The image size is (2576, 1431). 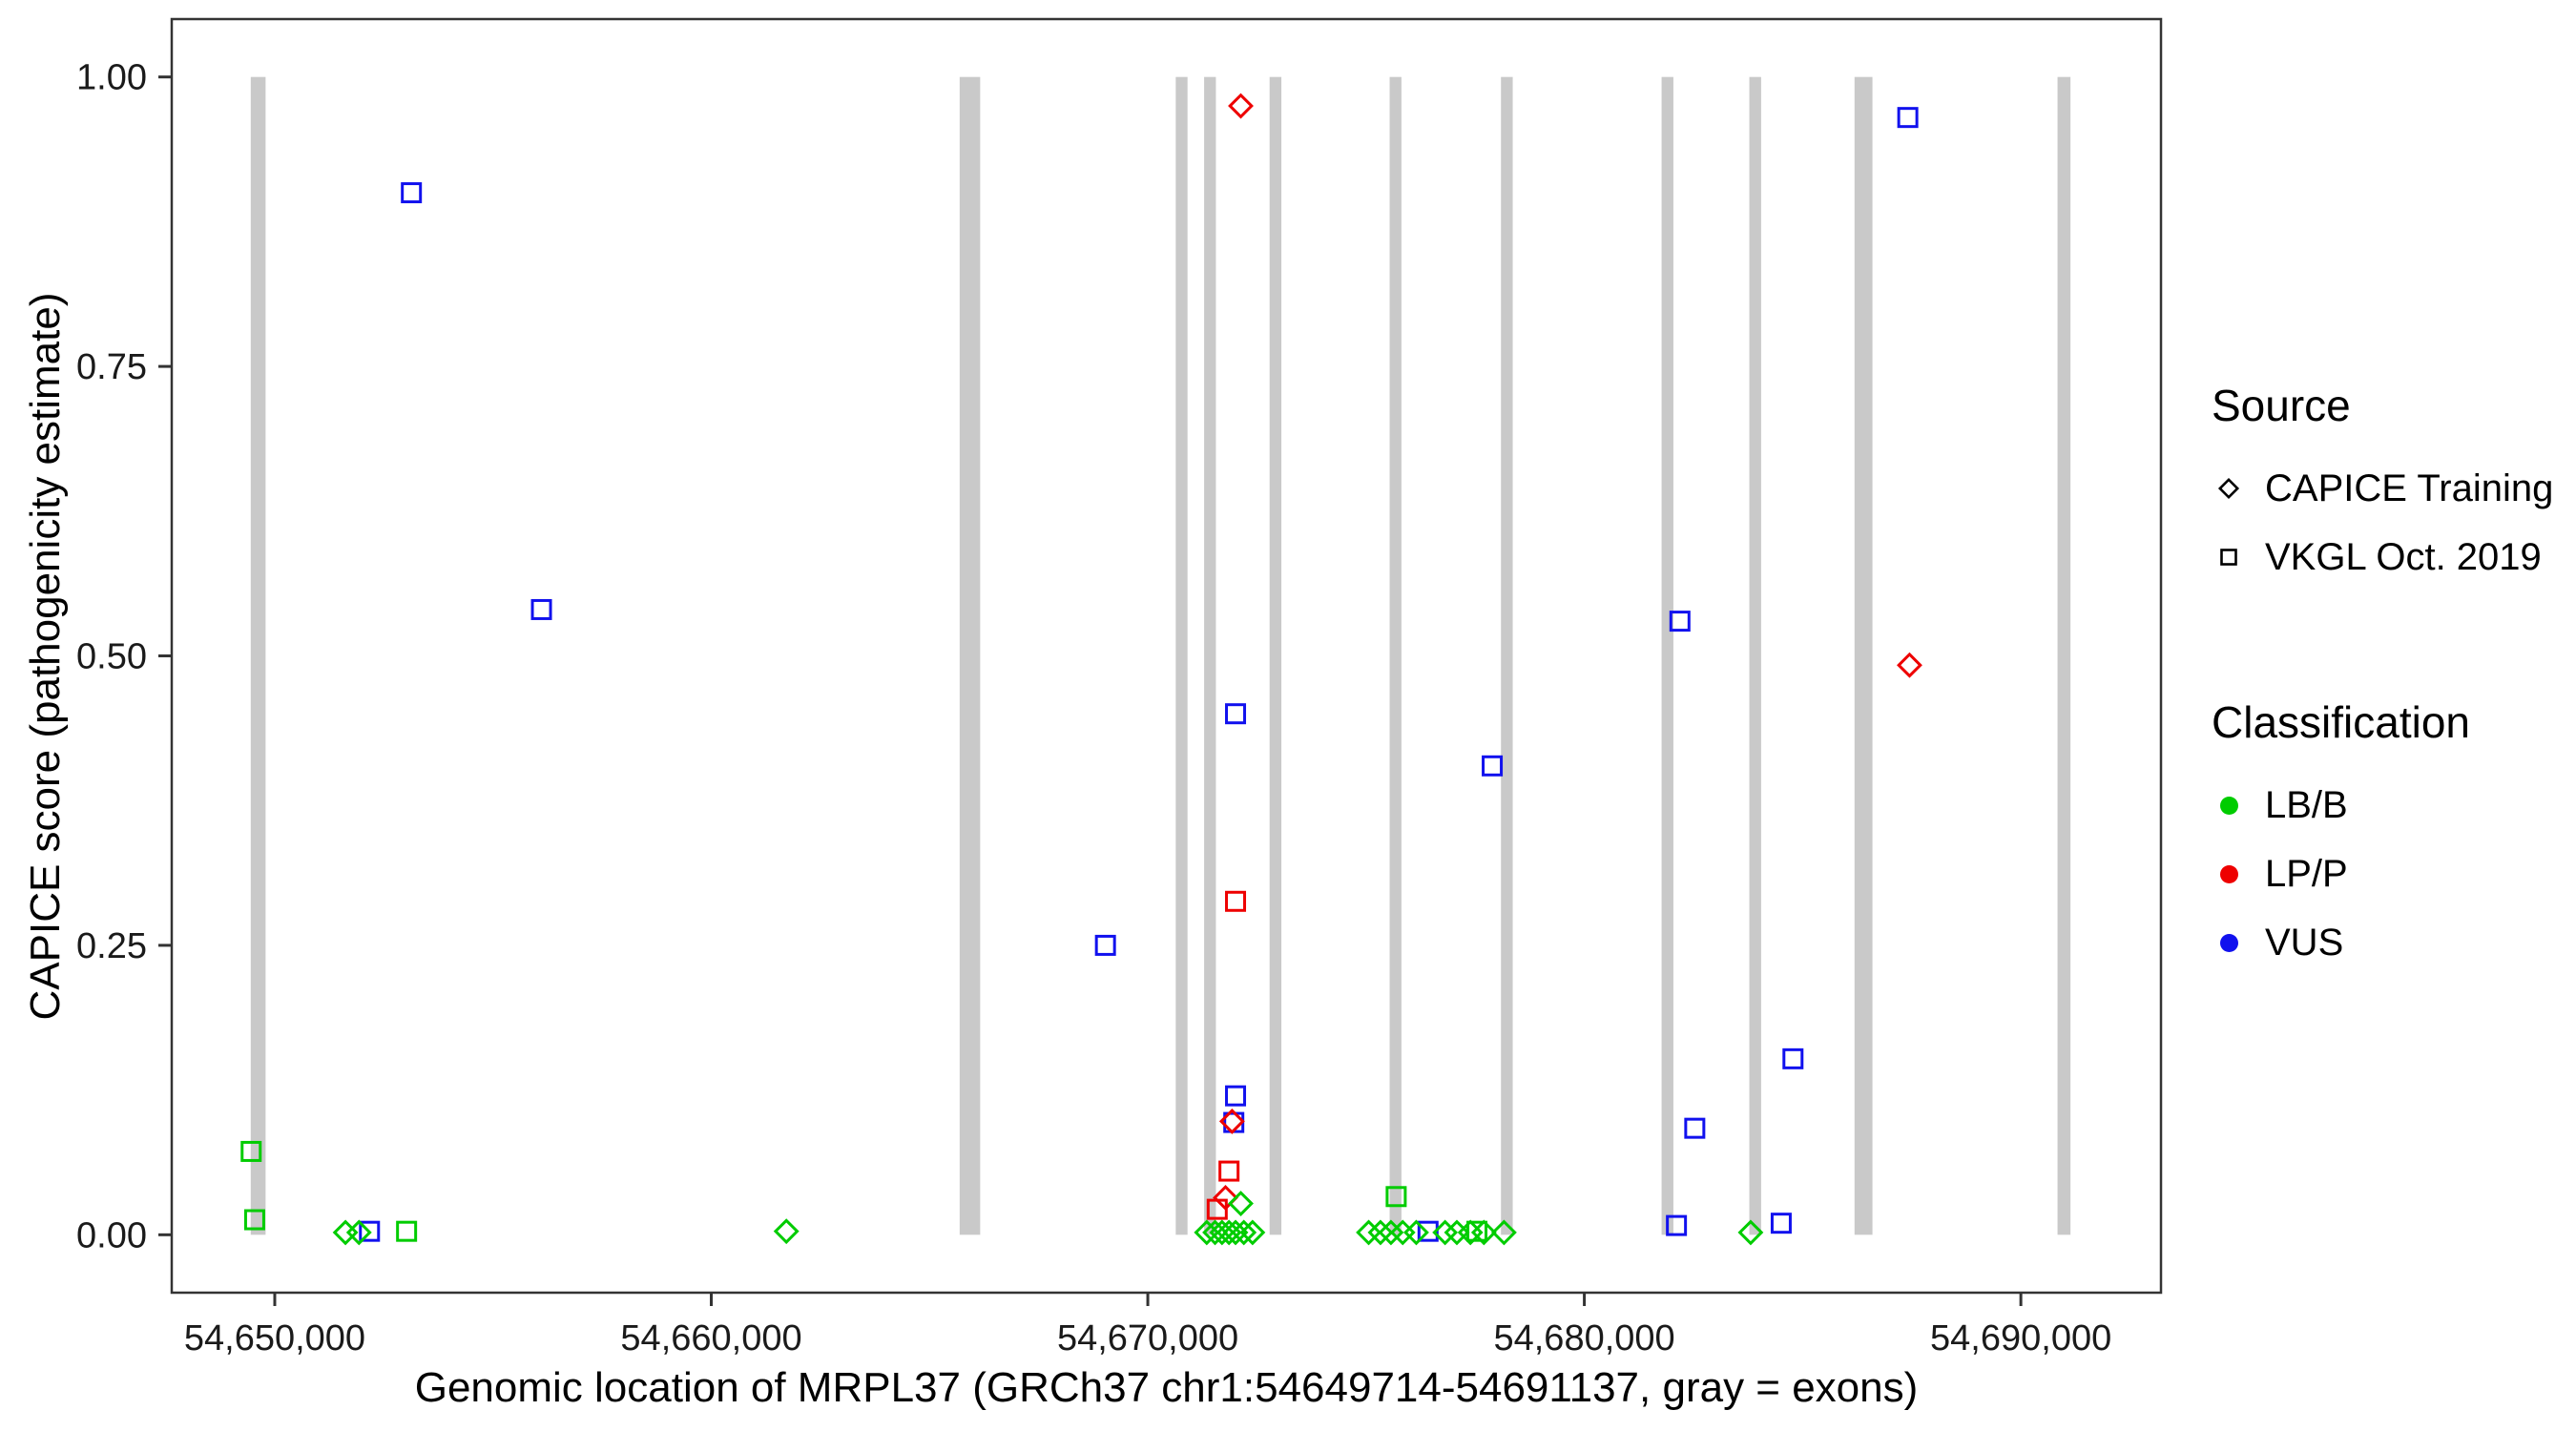 What do you see at coordinates (2409, 488) in the screenshot?
I see `legend-item-label: CAPICE Training` at bounding box center [2409, 488].